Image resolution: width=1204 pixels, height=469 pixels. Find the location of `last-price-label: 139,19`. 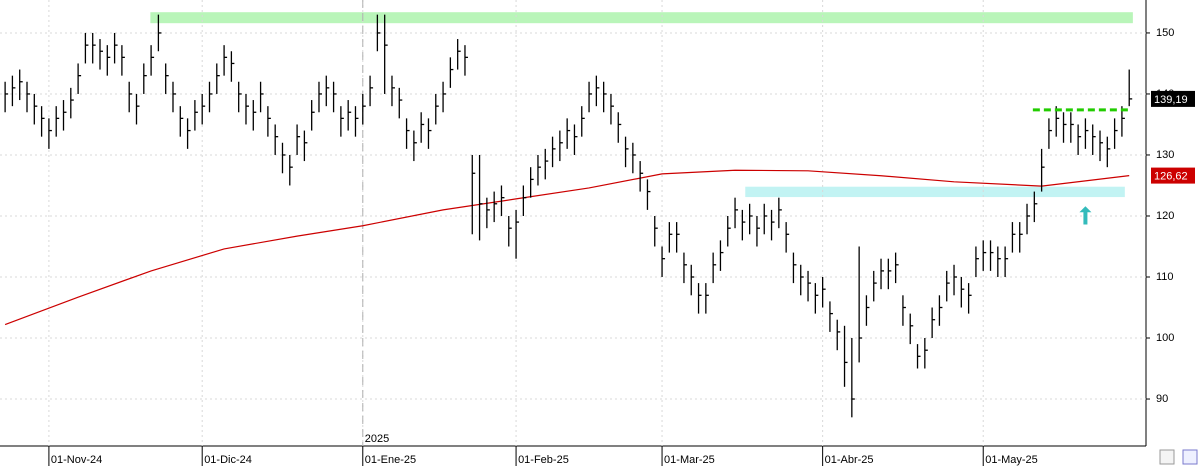

last-price-label: 139,19 is located at coordinates (1171, 100).